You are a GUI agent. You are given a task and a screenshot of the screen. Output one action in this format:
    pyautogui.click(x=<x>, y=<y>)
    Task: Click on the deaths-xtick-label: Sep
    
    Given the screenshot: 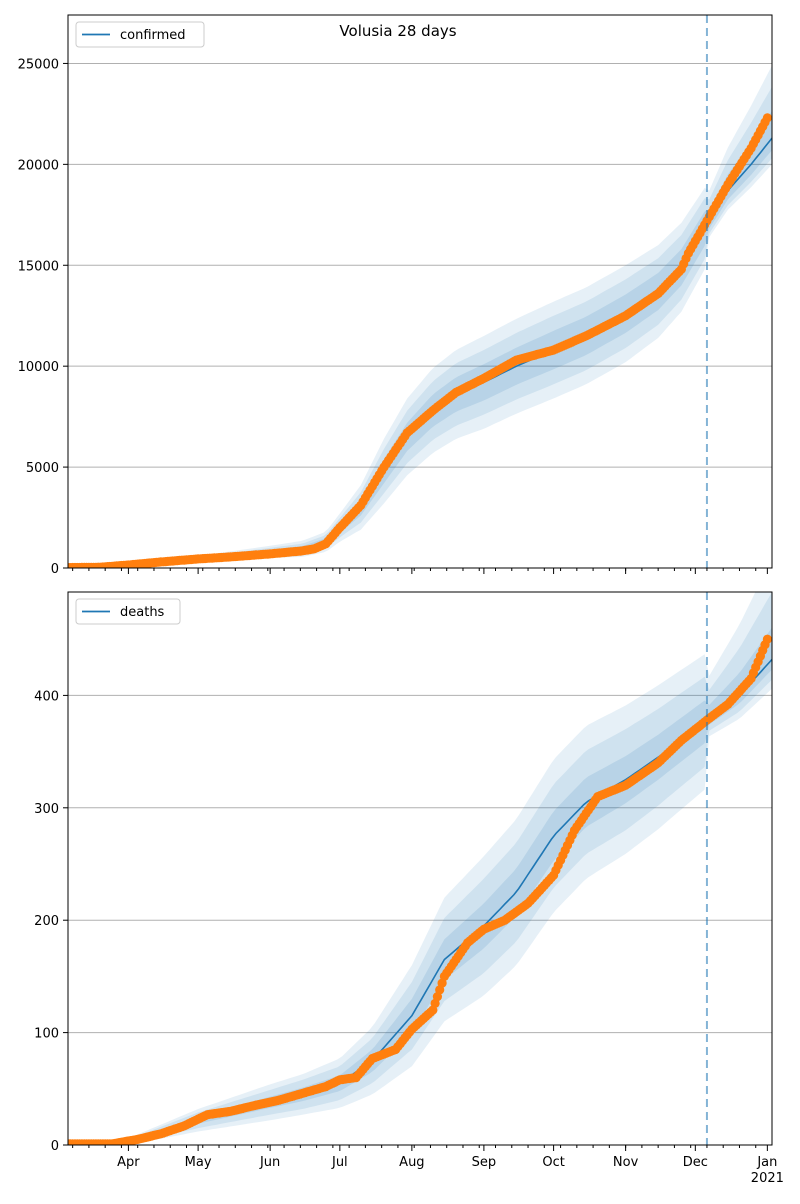 What is the action you would take?
    pyautogui.click(x=484, y=1162)
    